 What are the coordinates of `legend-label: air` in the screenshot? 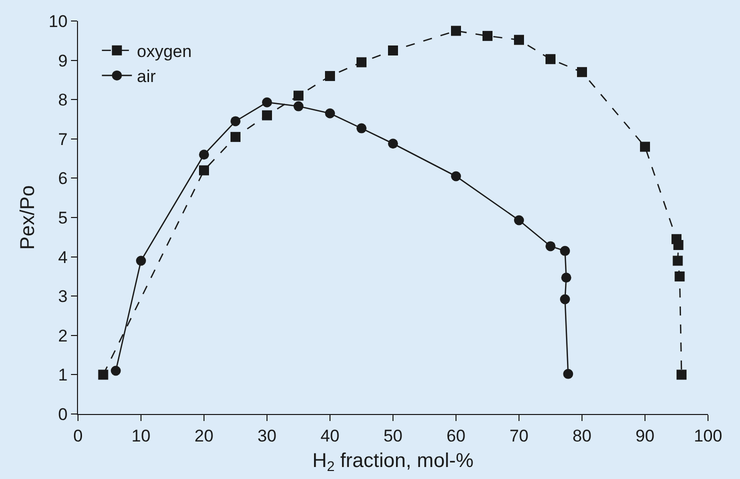 It's located at (146, 76).